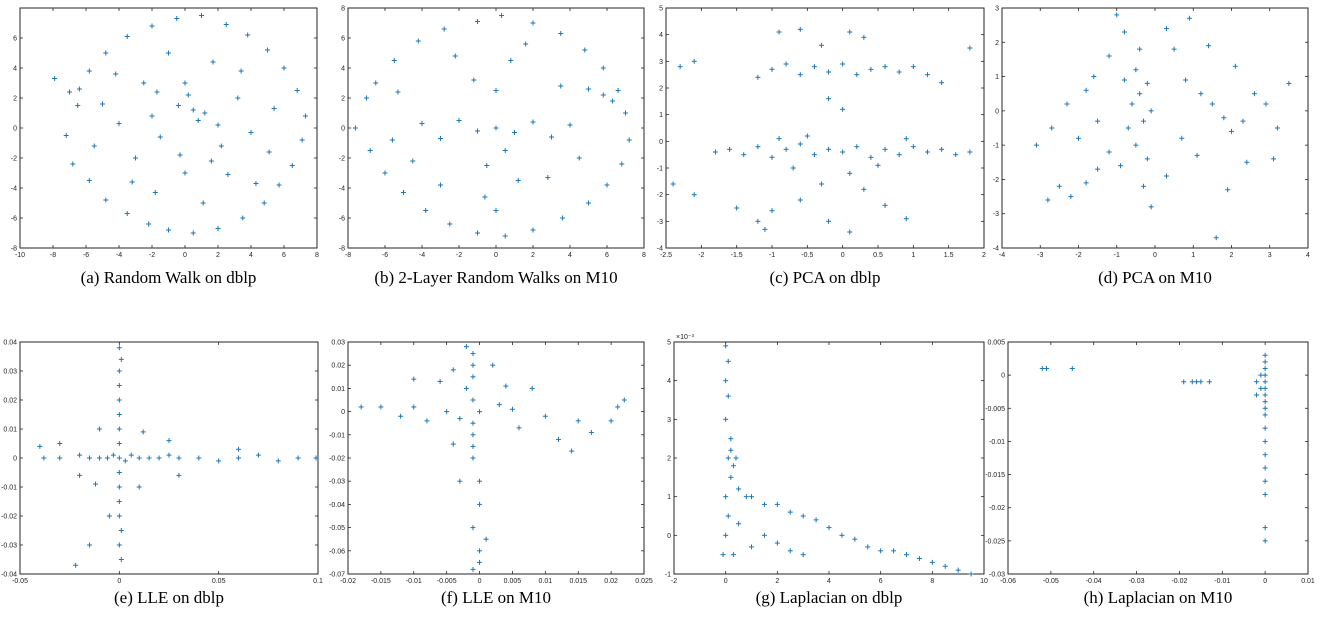 The height and width of the screenshot is (627, 1323). Describe the element at coordinates (343, 99) in the screenshot. I see `y-tick-label: 2` at that location.